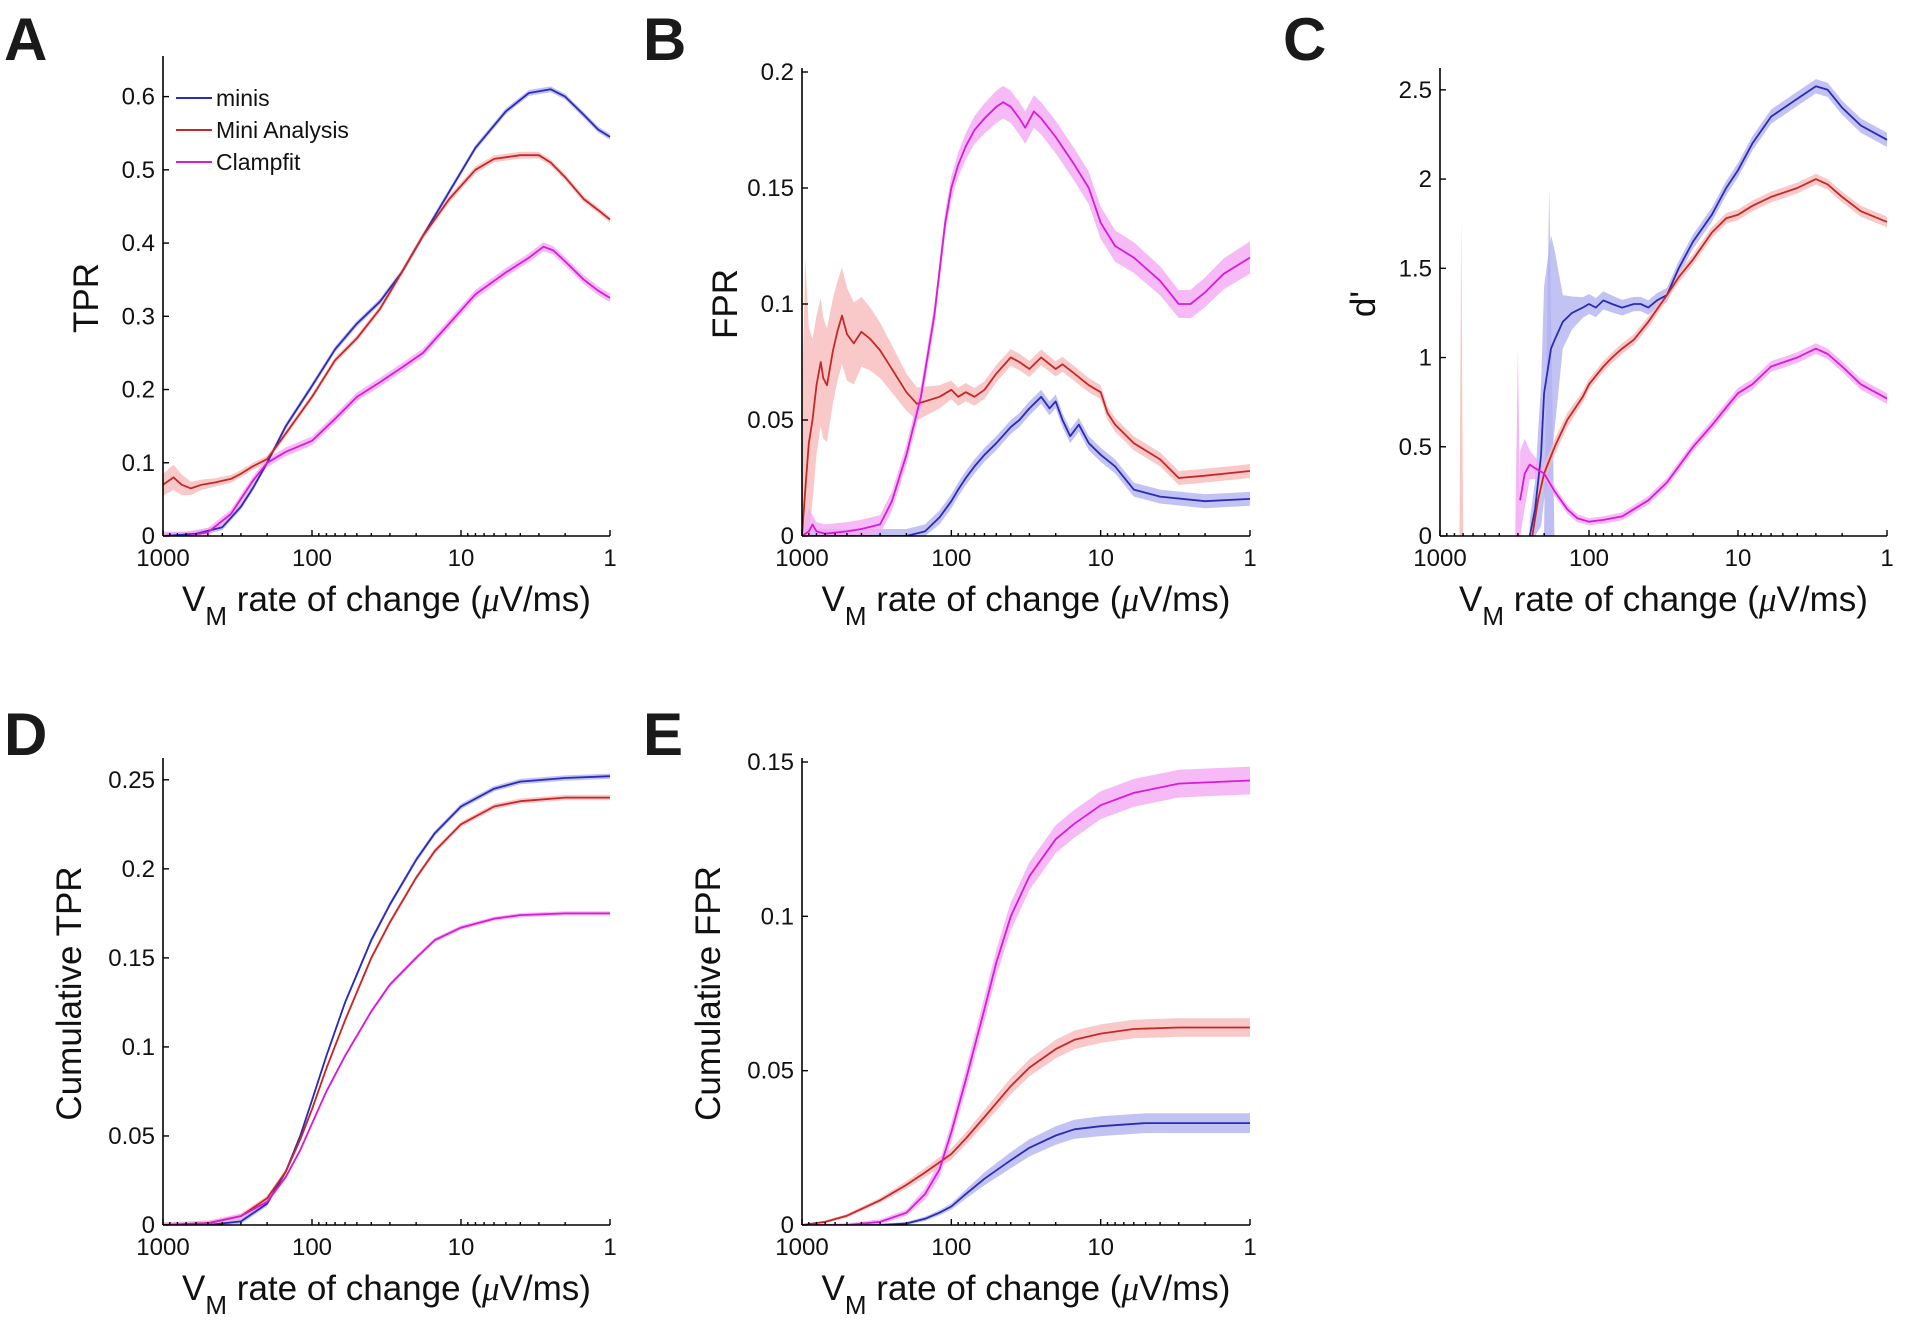  Describe the element at coordinates (770, 762) in the screenshot. I see `y-tick-label: 0.15` at that location.